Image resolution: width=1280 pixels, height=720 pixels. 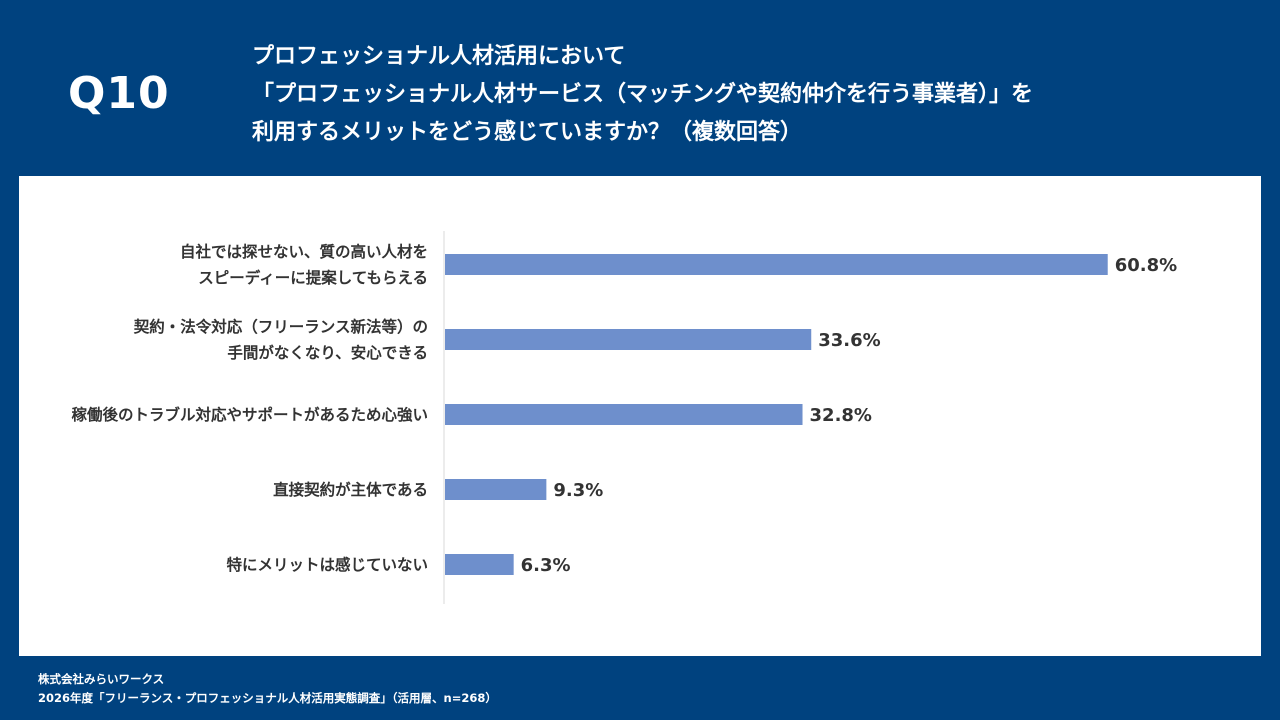 I want to click on value-label-1: 60.8%, so click(x=1146, y=265).